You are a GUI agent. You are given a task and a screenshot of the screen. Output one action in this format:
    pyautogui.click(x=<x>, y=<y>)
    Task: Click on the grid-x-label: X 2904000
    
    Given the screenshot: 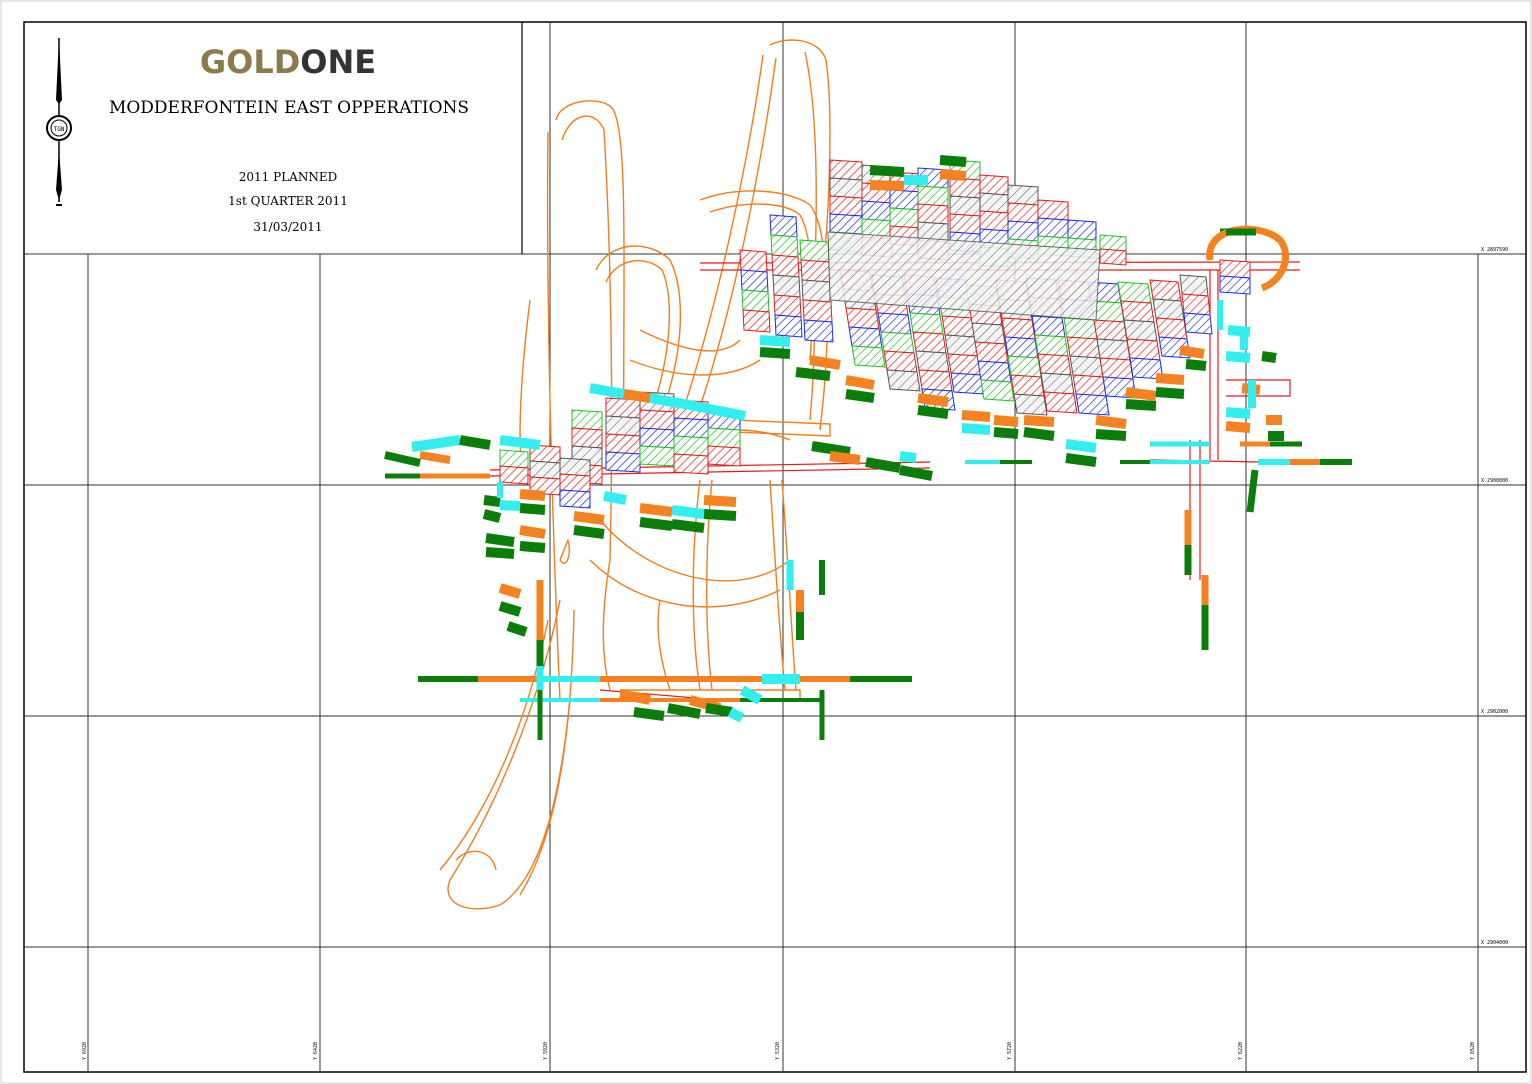 What is the action you would take?
    pyautogui.click(x=1494, y=943)
    